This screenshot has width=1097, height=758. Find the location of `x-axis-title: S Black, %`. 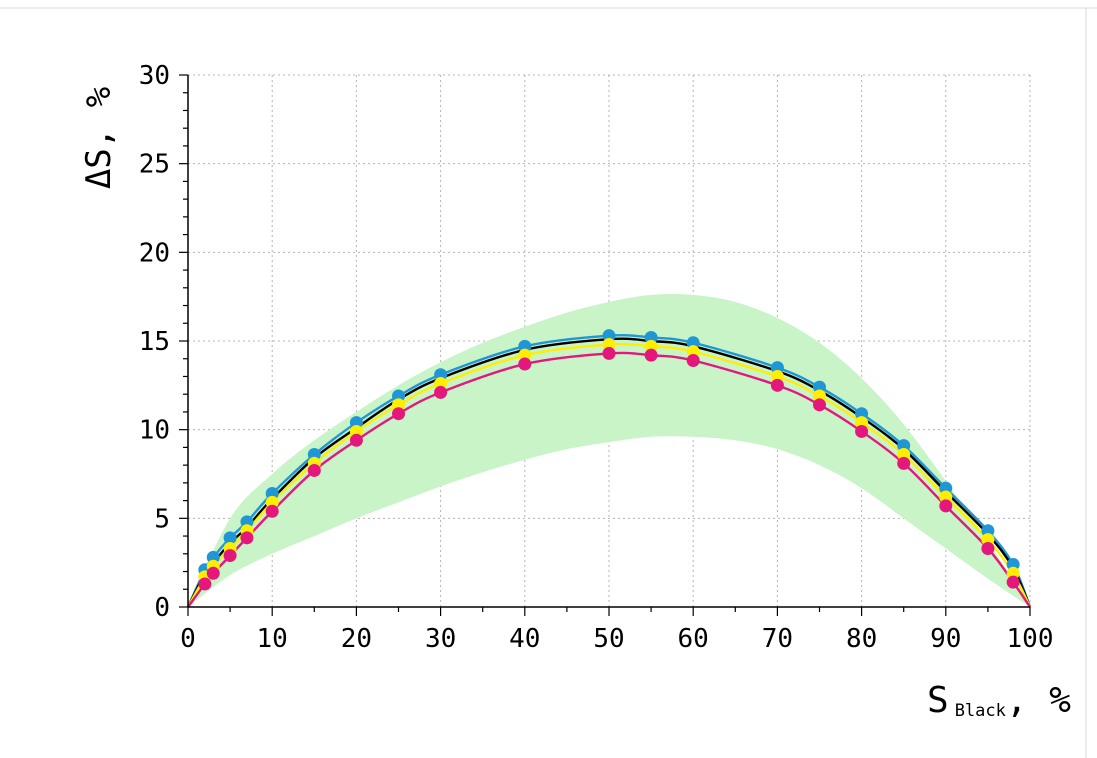

x-axis-title: S Black, % is located at coordinates (999, 700).